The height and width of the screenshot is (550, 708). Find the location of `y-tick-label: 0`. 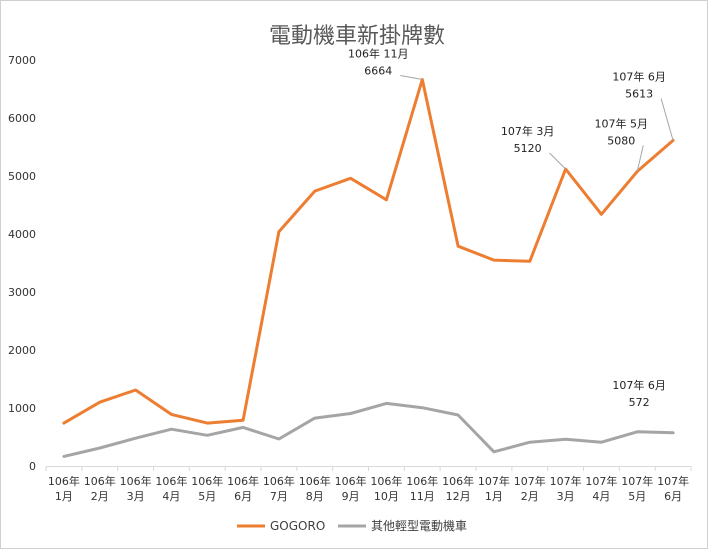

y-tick-label: 0 is located at coordinates (32, 466).